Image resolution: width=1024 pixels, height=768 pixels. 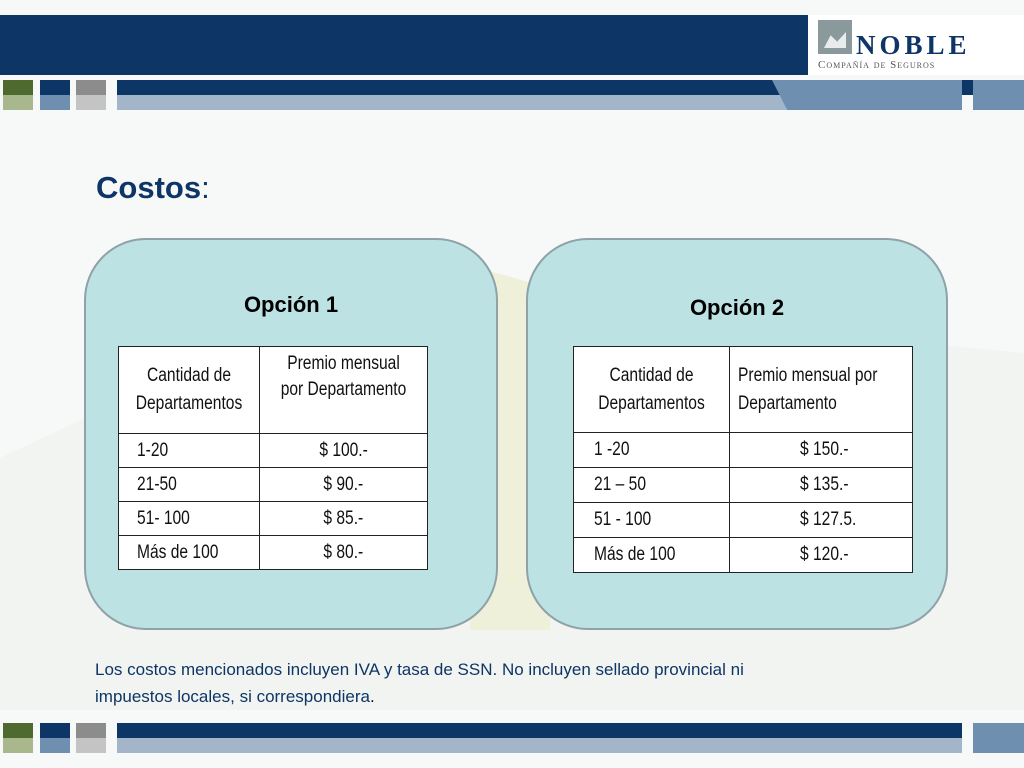 I want to click on deco-stripe-navy-bottom, so click(x=539, y=730).